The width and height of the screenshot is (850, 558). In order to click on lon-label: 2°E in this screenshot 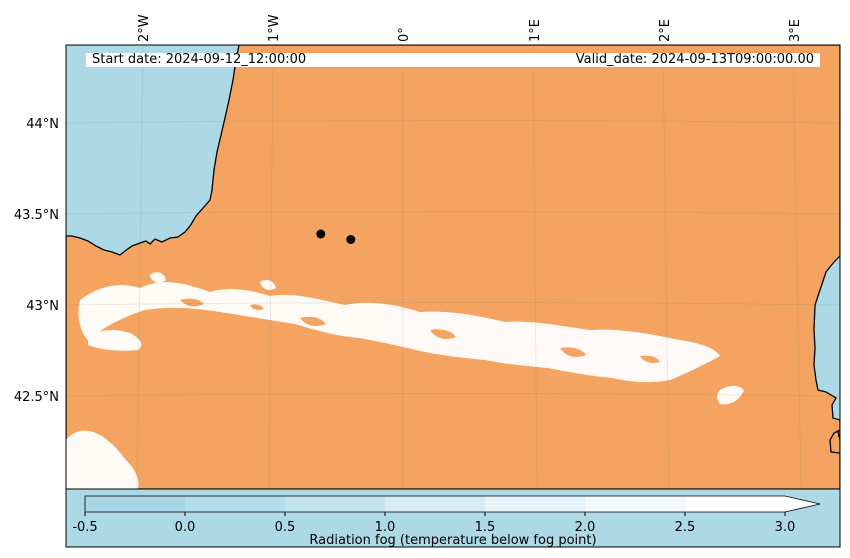, I will do `click(665, 30)`.